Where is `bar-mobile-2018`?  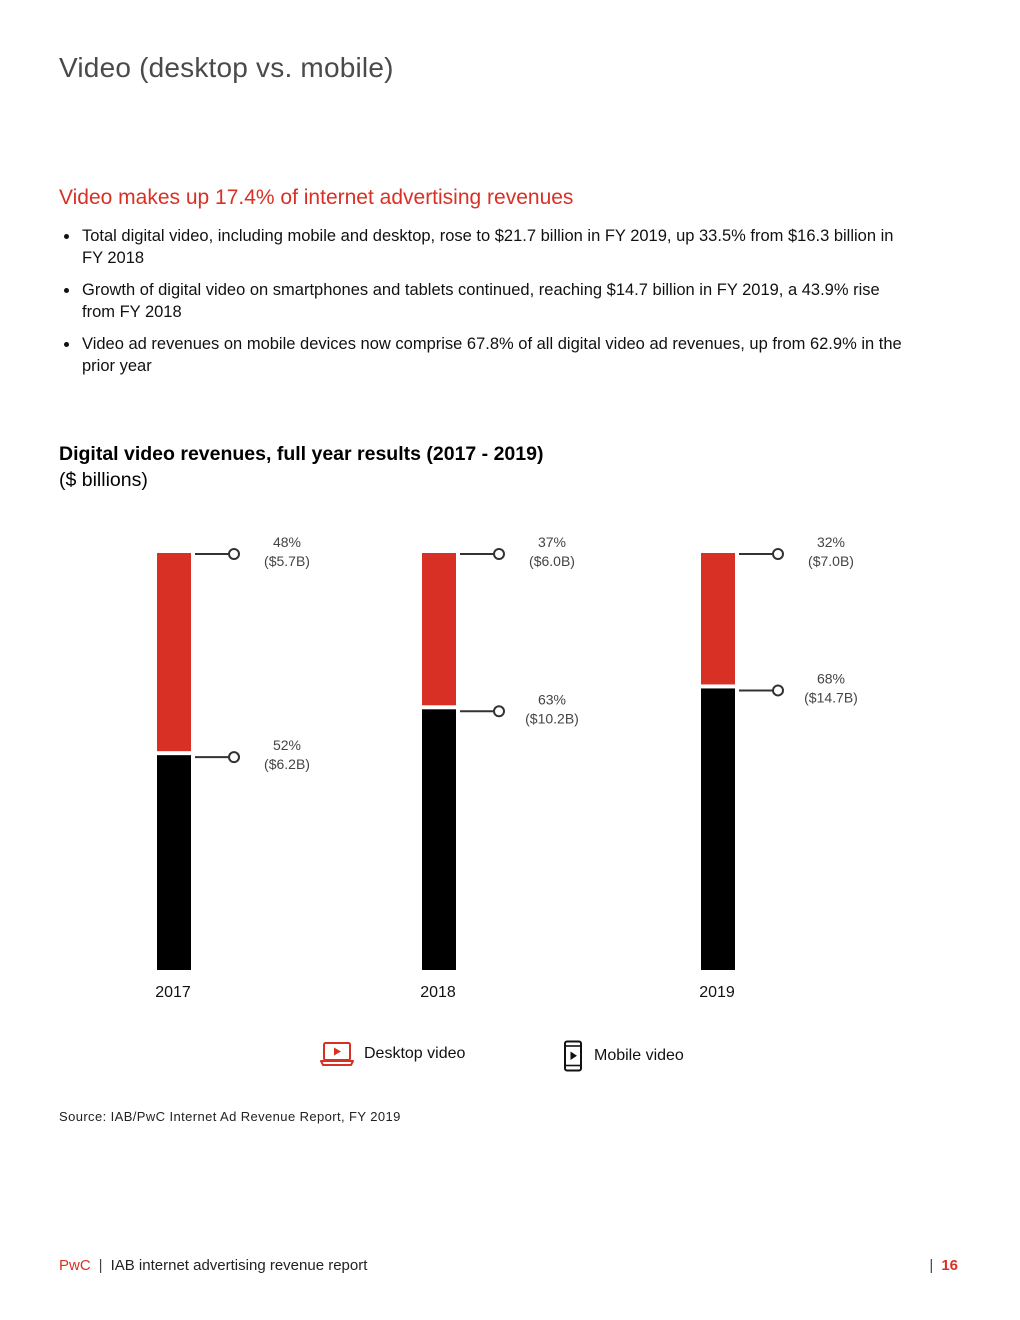
bar-mobile-2018 is located at coordinates (439, 839).